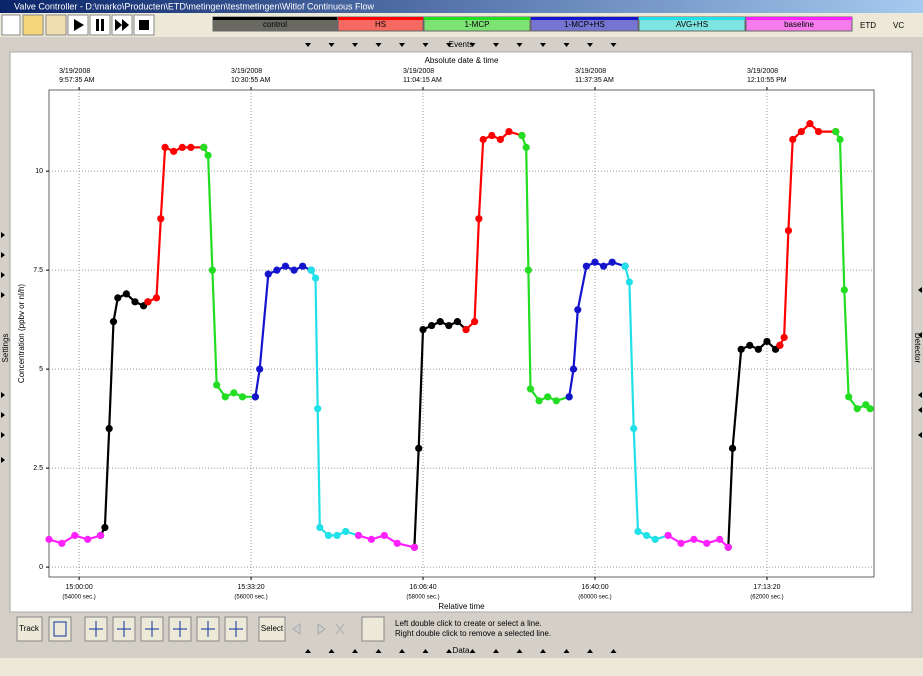 The height and width of the screenshot is (676, 923). Describe the element at coordinates (594, 80) in the screenshot. I see `x2-tick-label: 11:37:35 AM` at that location.